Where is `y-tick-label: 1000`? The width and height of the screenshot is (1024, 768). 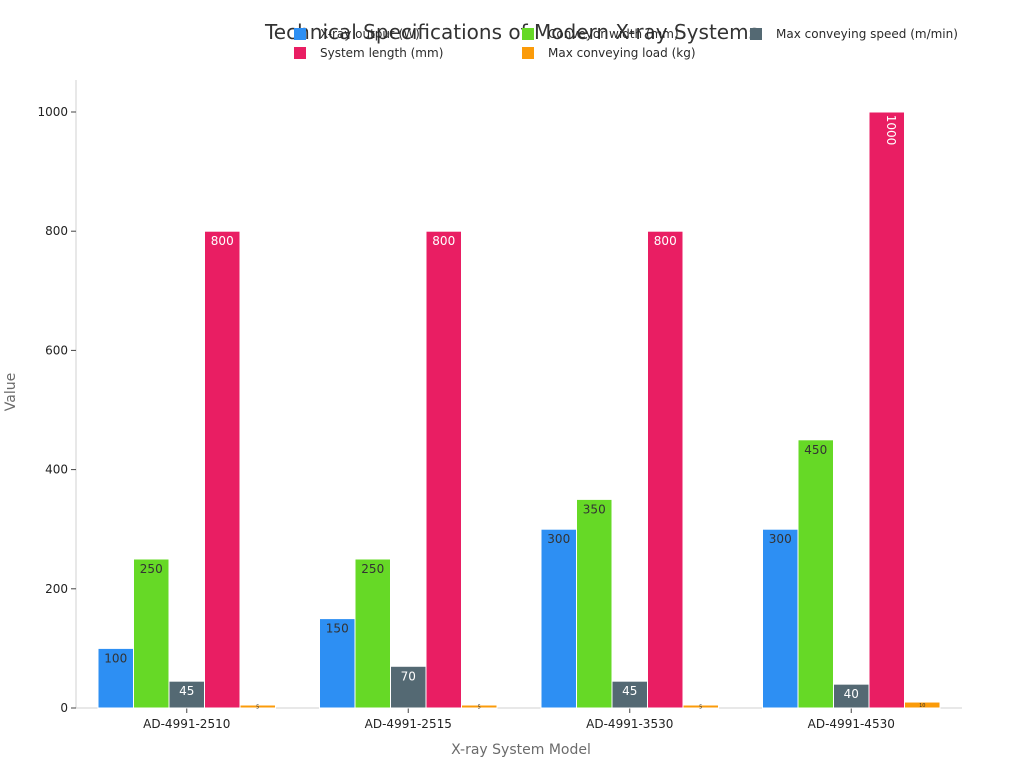 y-tick-label: 1000 is located at coordinates (52, 112).